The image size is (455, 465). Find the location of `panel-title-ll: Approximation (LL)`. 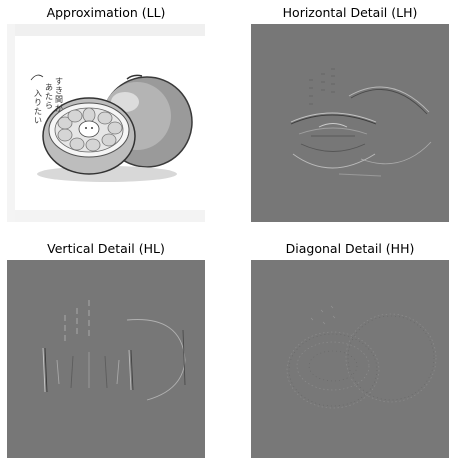

panel-title-ll: Approximation (LL) is located at coordinates (106, 13).